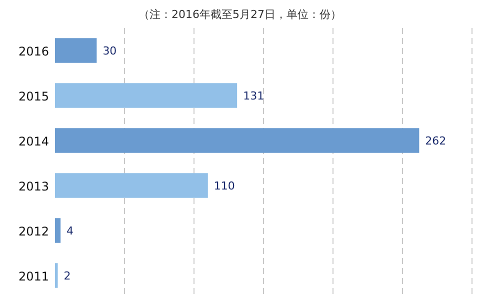 The image size is (480, 300). What do you see at coordinates (33, 141) in the screenshot?
I see `y-tick-label: 2014` at bounding box center [33, 141].